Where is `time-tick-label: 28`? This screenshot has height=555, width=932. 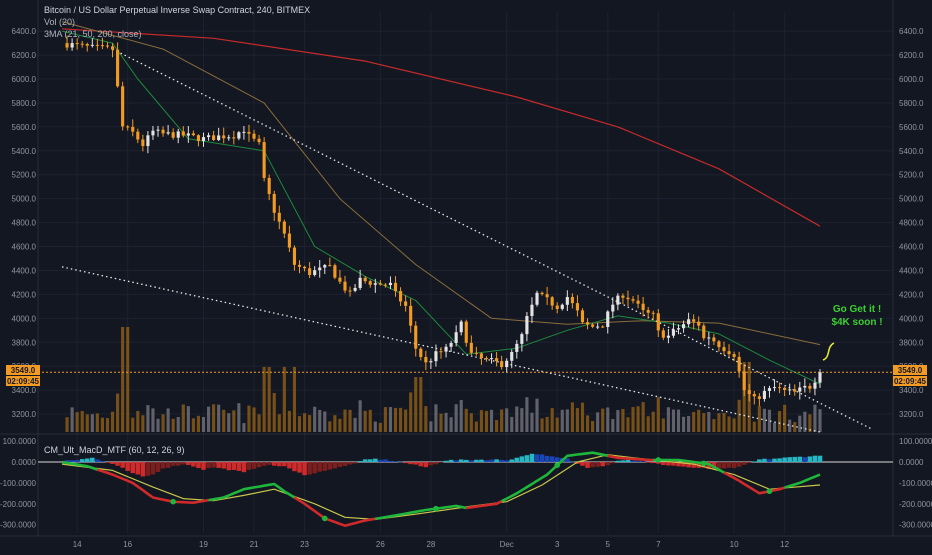 time-tick-label: 28 is located at coordinates (430, 544).